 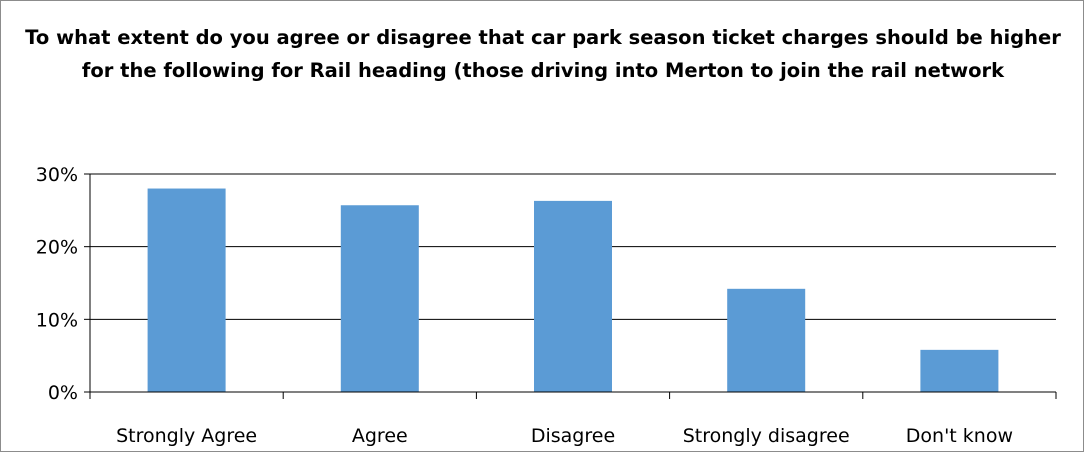 I want to click on y-tick-label: 30%, so click(x=57, y=175).